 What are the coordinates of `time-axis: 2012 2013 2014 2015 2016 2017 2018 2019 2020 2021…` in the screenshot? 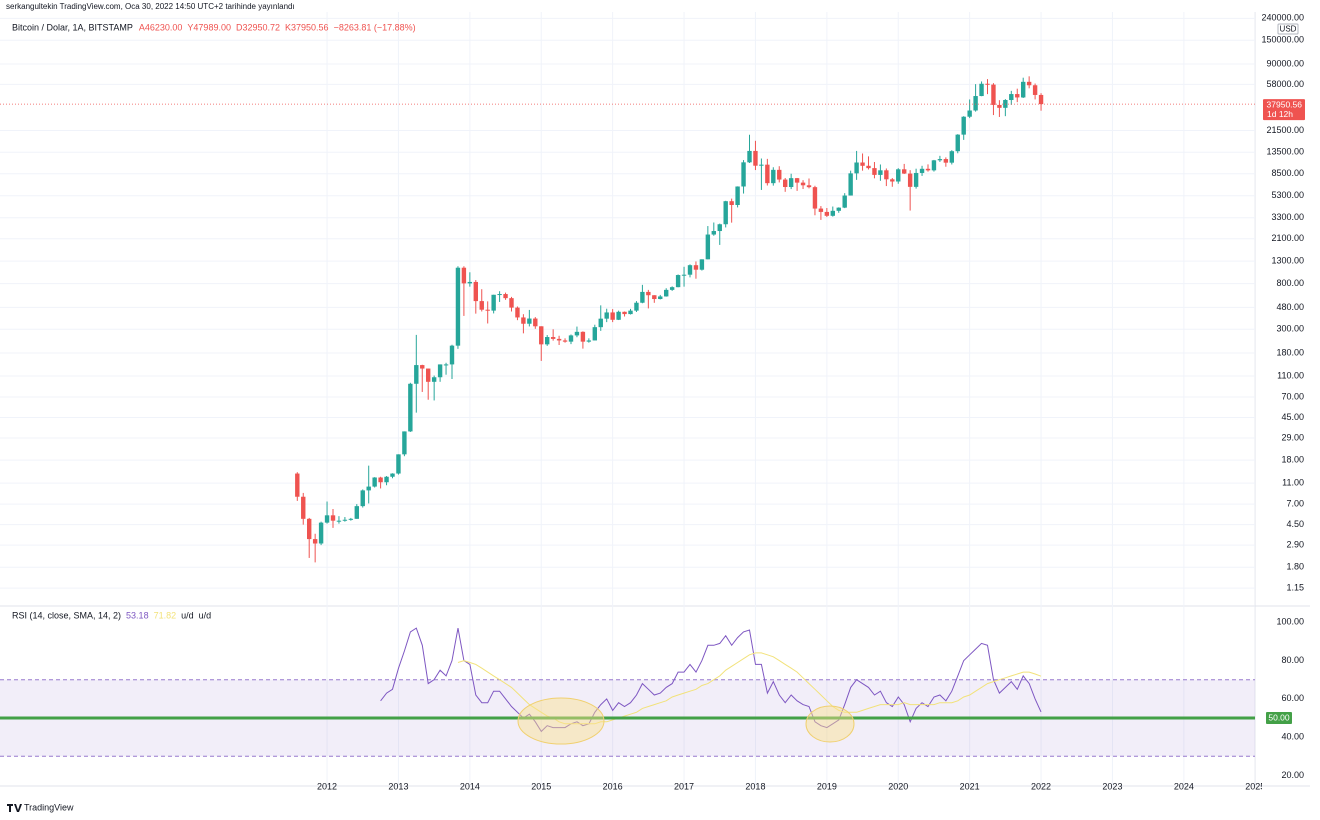 It's located at (791, 786).